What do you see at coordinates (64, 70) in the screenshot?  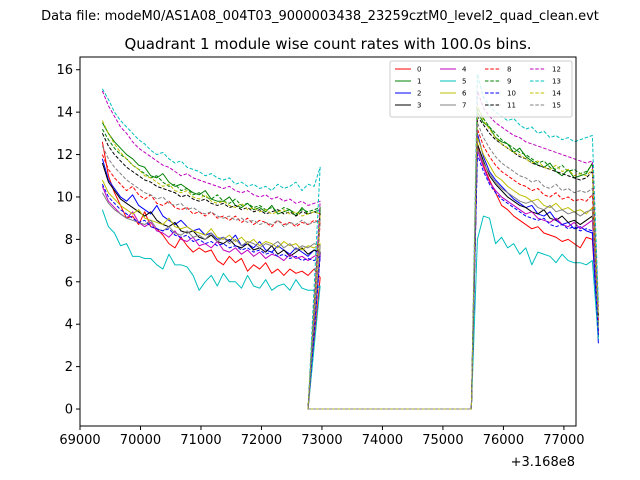 I see `y-tick-label: 16` at bounding box center [64, 70].